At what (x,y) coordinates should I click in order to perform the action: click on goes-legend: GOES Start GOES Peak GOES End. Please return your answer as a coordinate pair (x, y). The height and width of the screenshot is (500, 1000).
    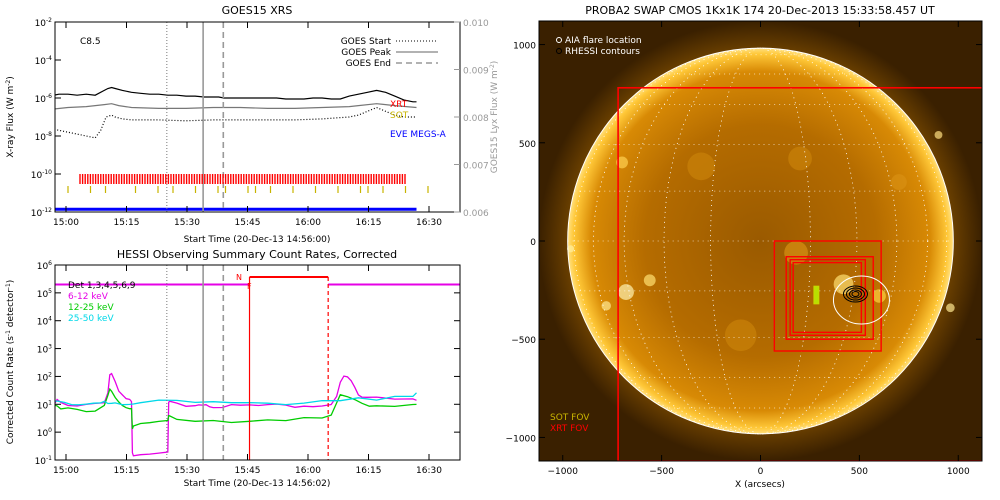
    Looking at the image, I should click on (389, 53).